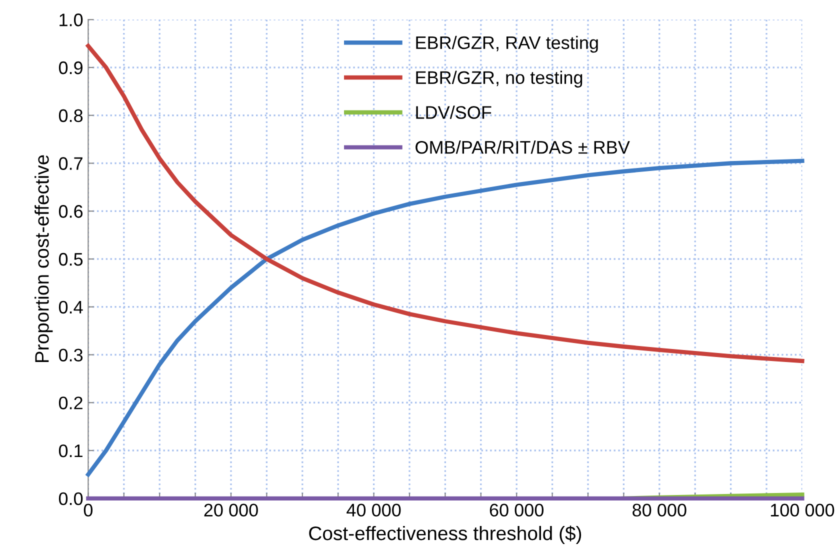  What do you see at coordinates (802, 510) in the screenshot?
I see `x-tick-label: 100 000` at bounding box center [802, 510].